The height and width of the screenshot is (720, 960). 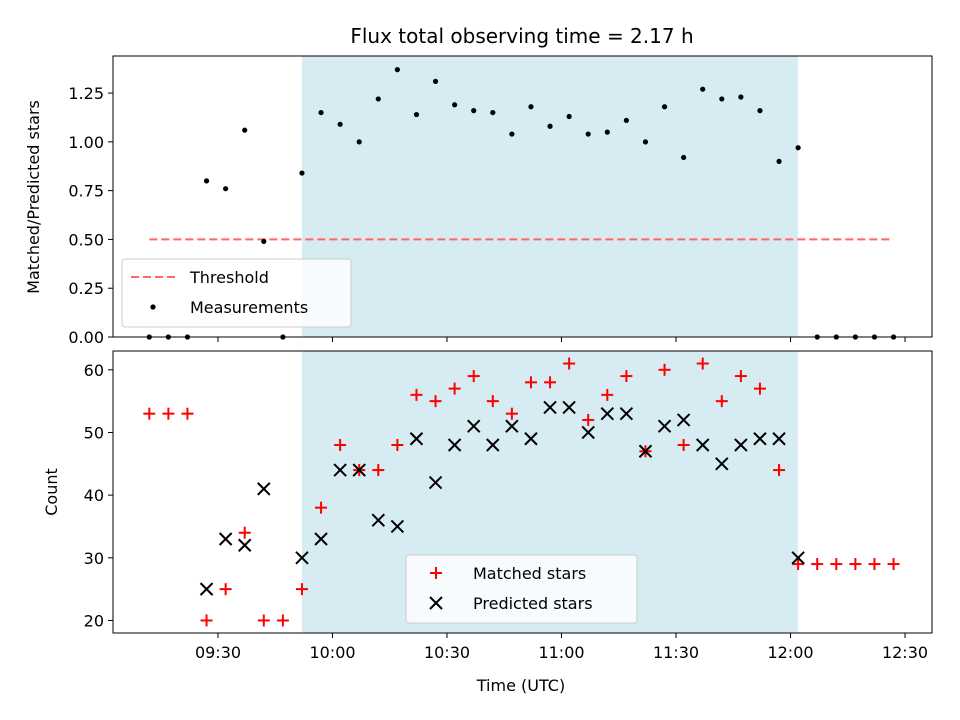 What do you see at coordinates (86, 191) in the screenshot?
I see `y-tick-label: 0.75` at bounding box center [86, 191].